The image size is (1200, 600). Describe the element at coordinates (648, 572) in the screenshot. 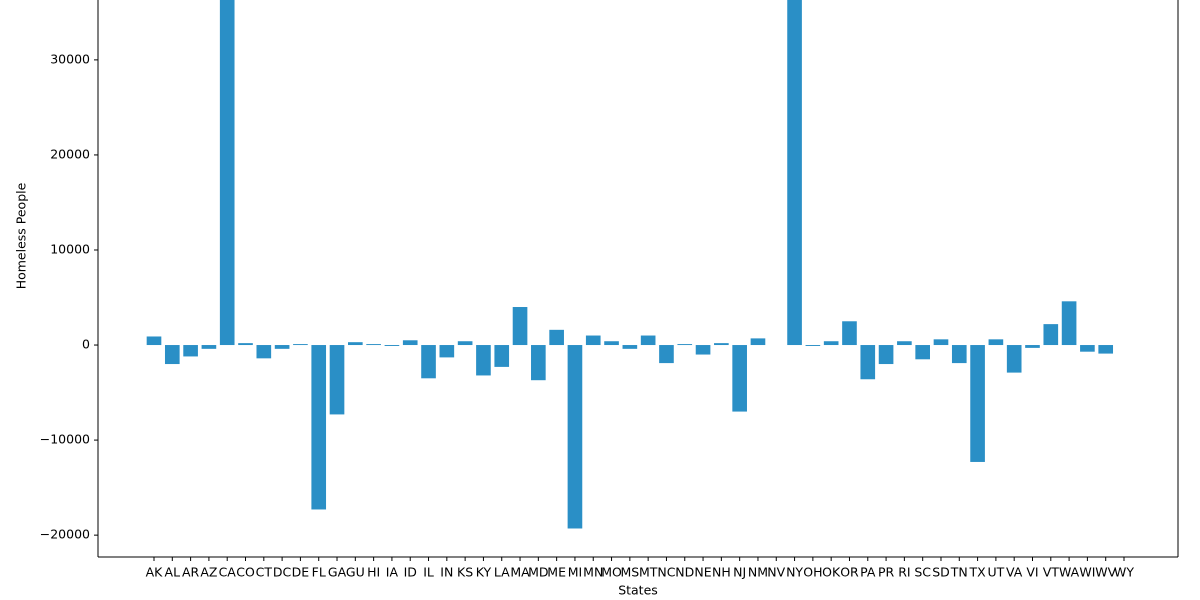

I see `x-tick-label: MT` at that location.